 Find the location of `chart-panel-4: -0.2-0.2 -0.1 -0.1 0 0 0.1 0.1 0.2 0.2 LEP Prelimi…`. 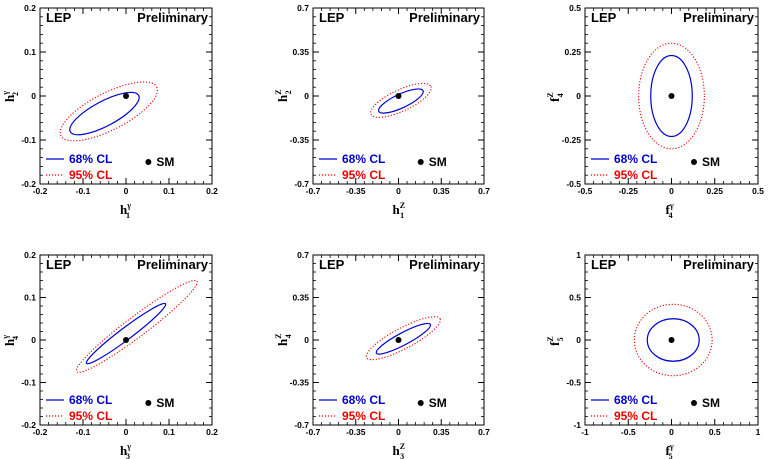

chart-panel-4: -0.2-0.2 -0.1 -0.1 0 0 0.1 0.1 0.2 0.2 LEP Prelimi… is located at coordinates (109, 354).